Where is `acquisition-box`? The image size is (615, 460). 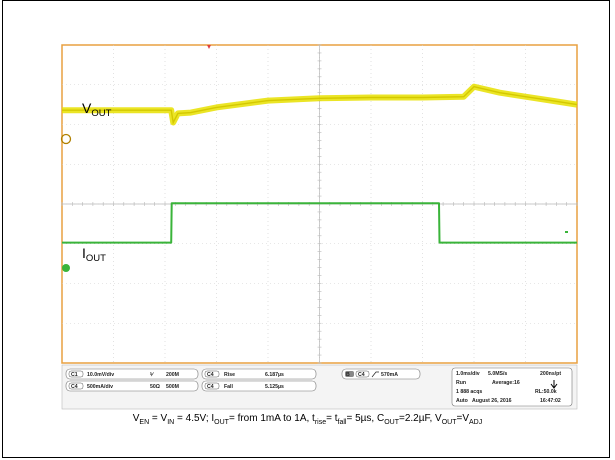 acquisition-box is located at coordinates (512, 387).